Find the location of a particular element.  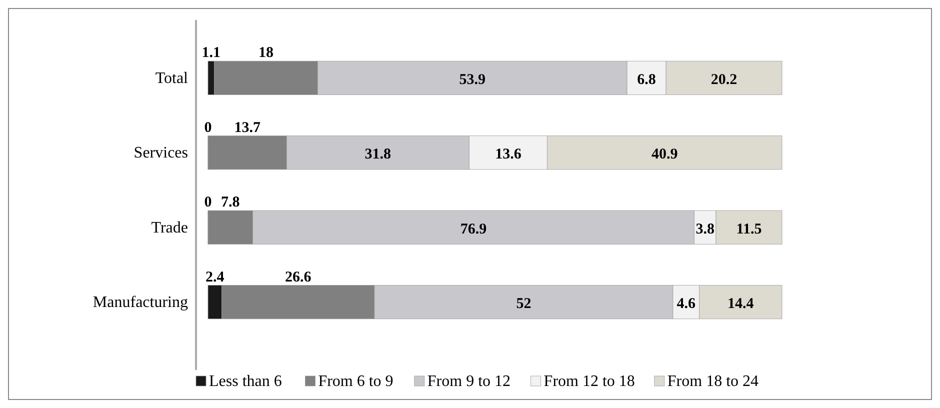

data-label: 20.2 is located at coordinates (724, 80).